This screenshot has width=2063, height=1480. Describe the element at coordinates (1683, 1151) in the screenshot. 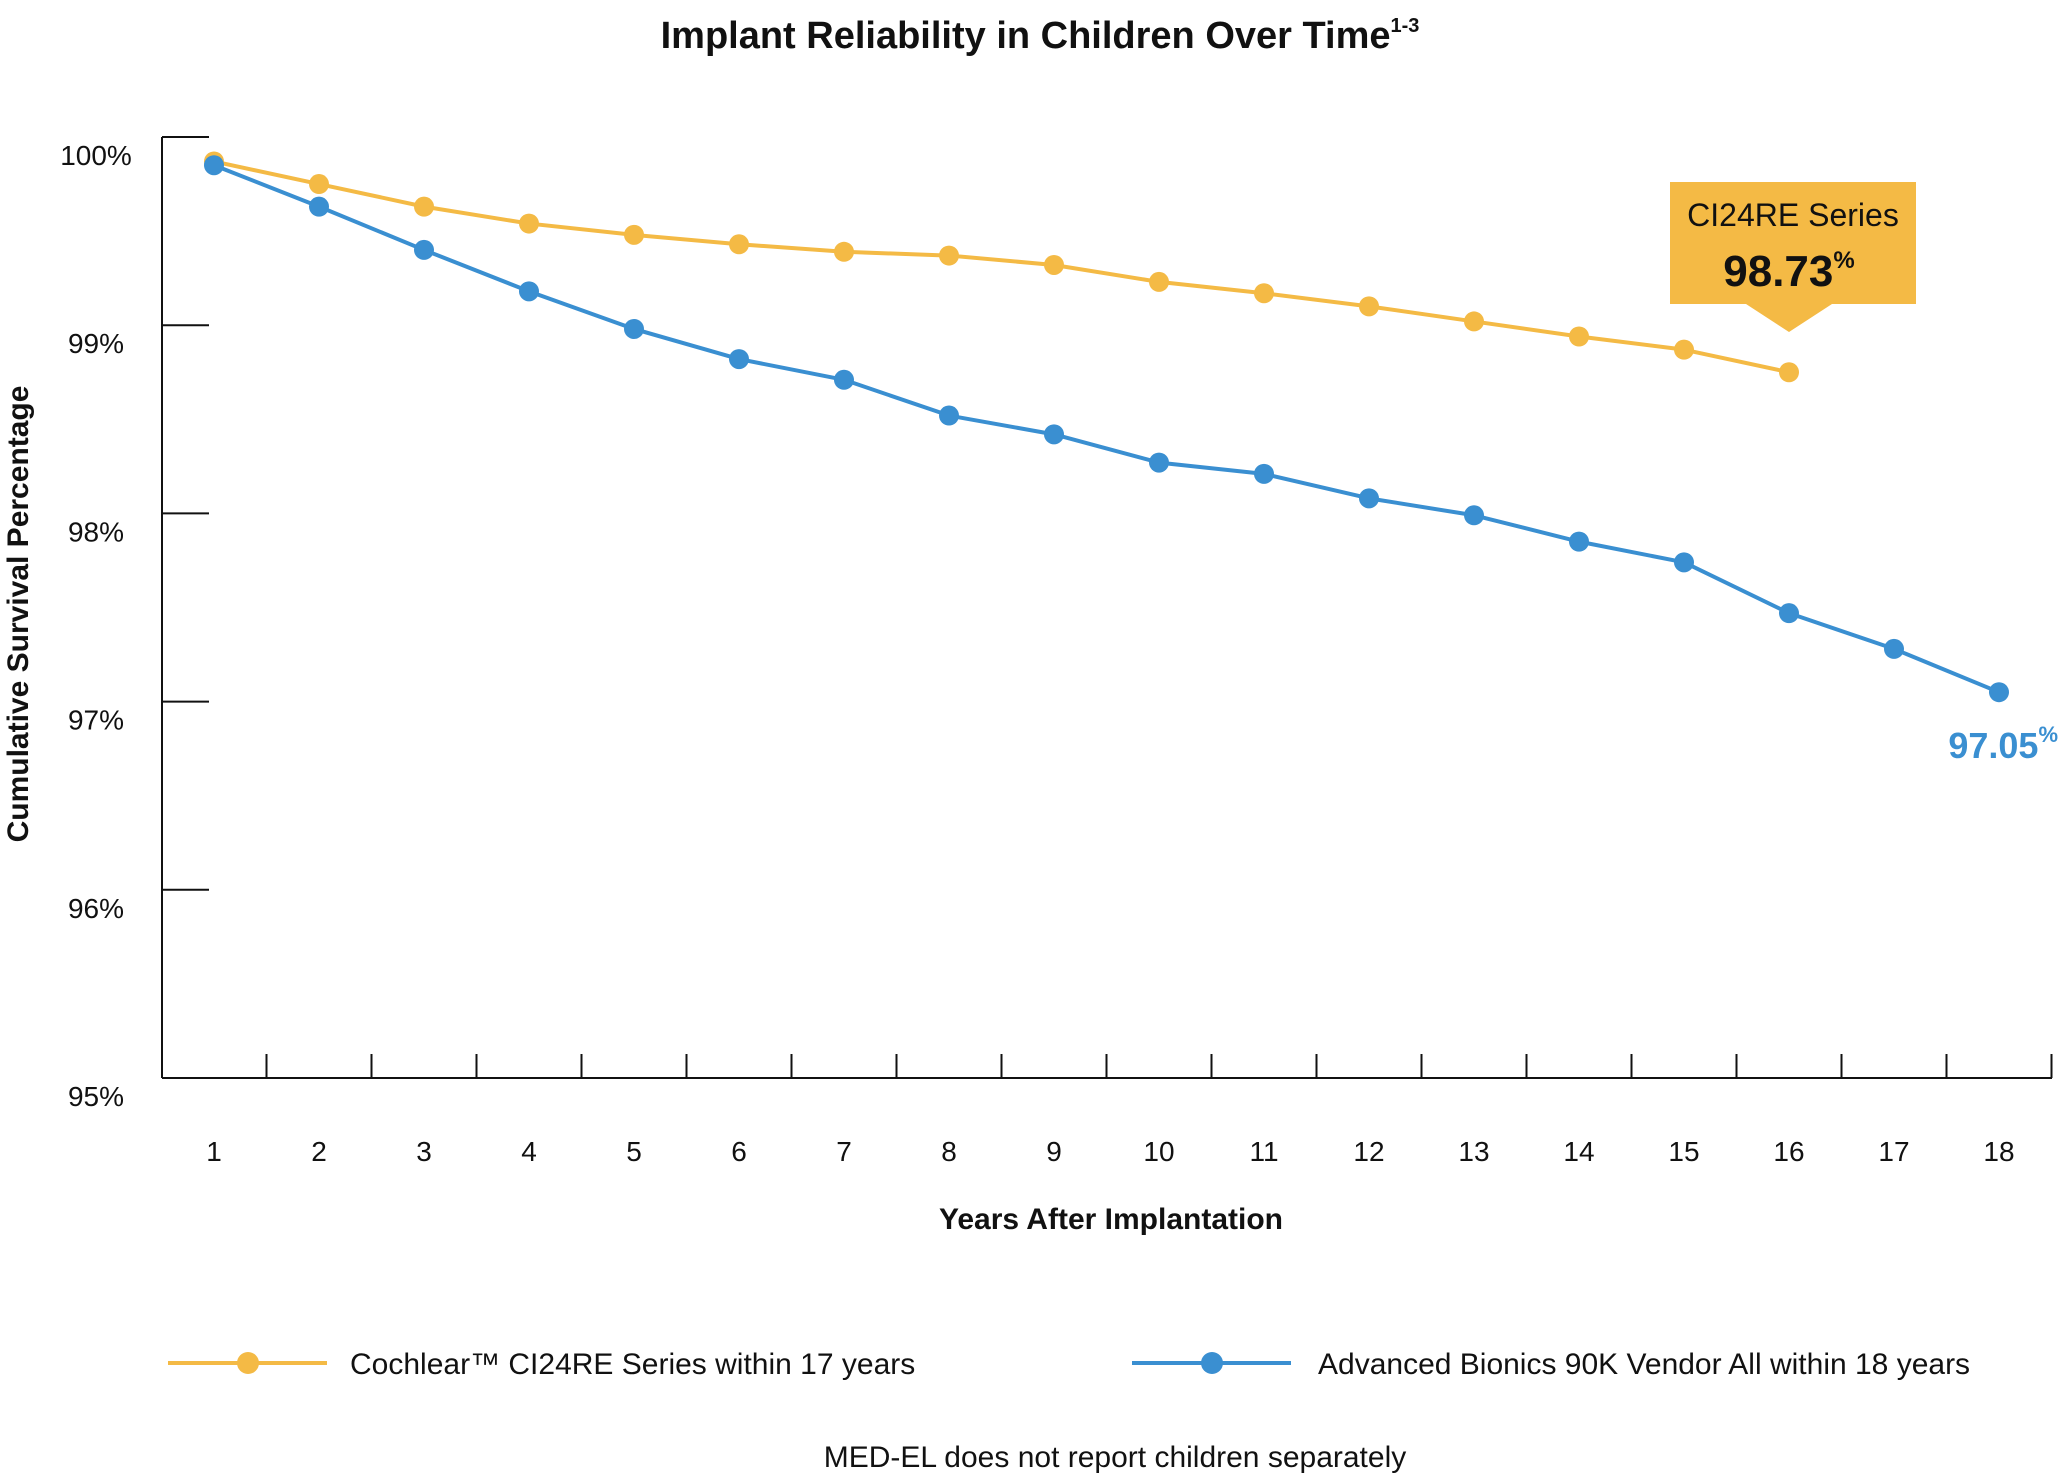

I see `x-tick-label-15: 15` at that location.